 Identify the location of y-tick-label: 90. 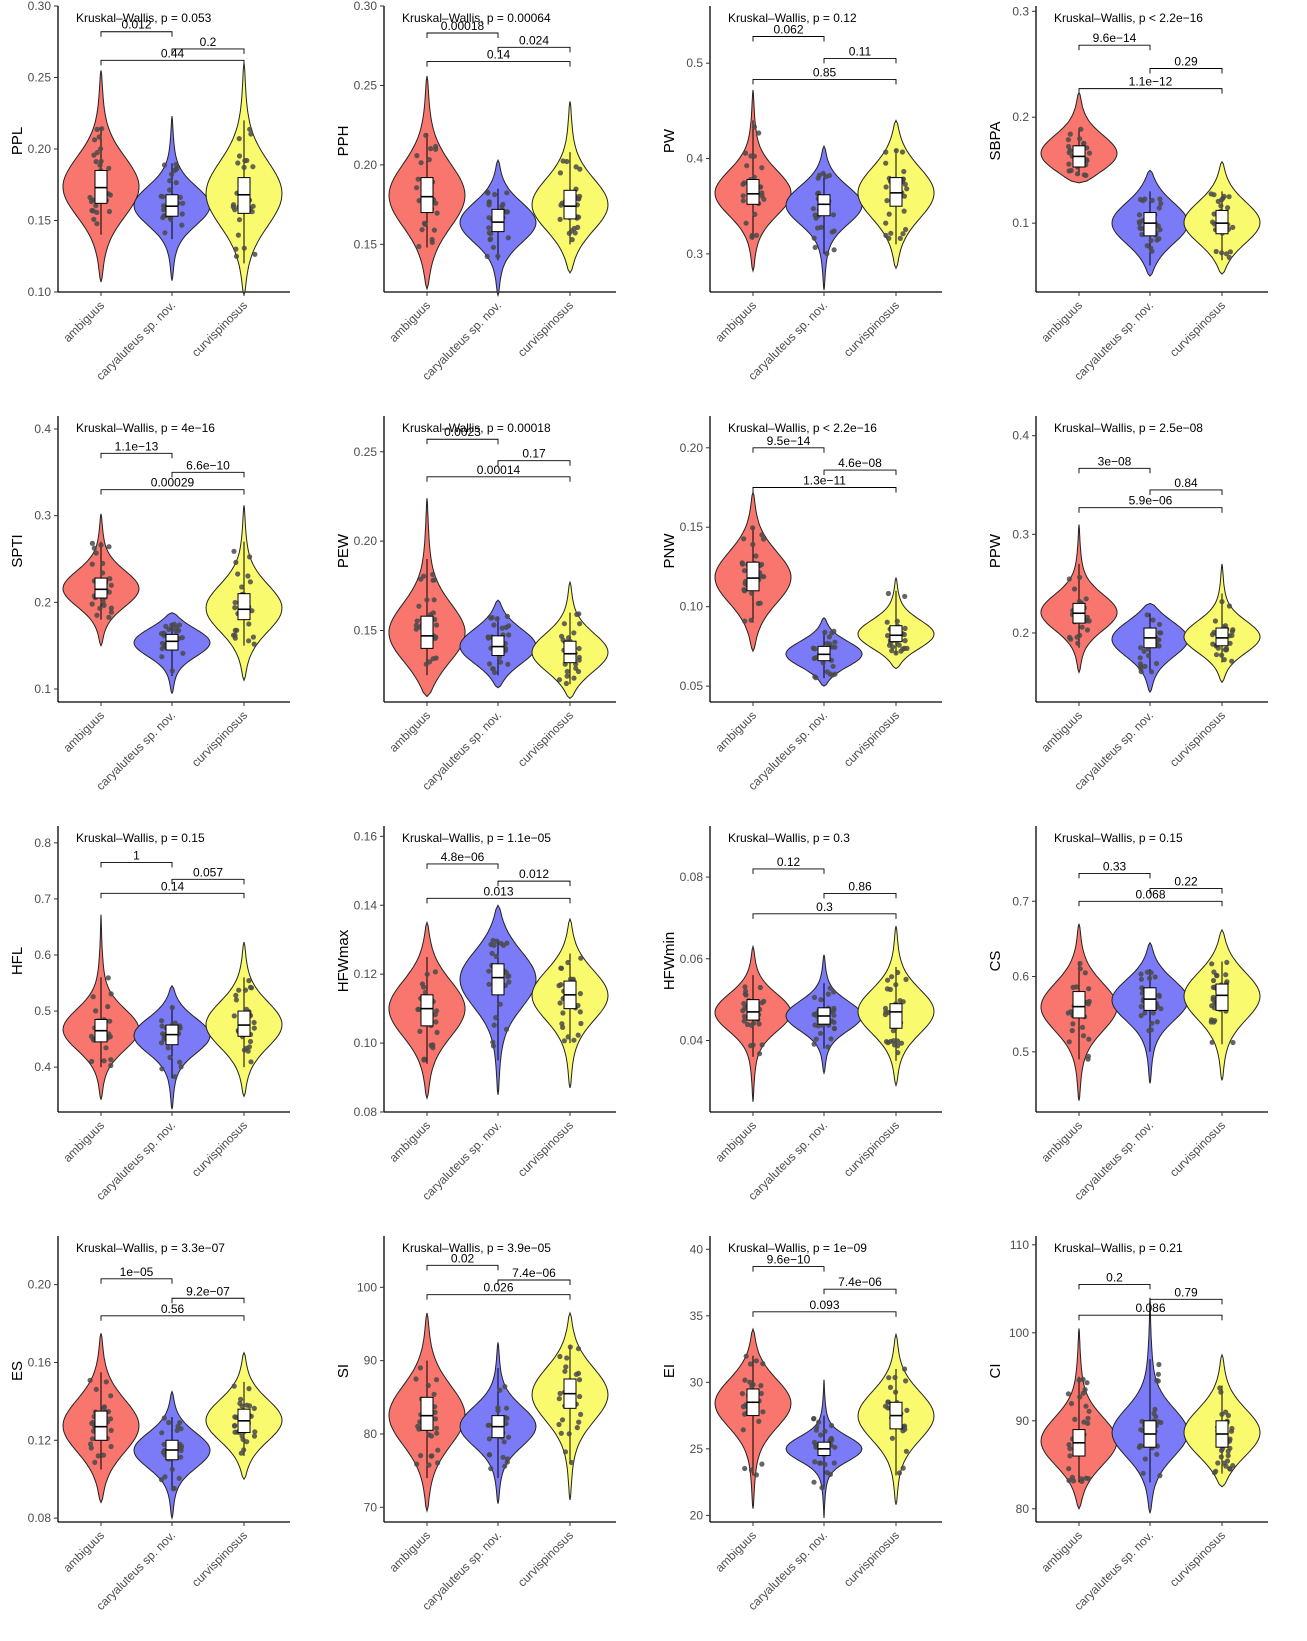
(371, 1361).